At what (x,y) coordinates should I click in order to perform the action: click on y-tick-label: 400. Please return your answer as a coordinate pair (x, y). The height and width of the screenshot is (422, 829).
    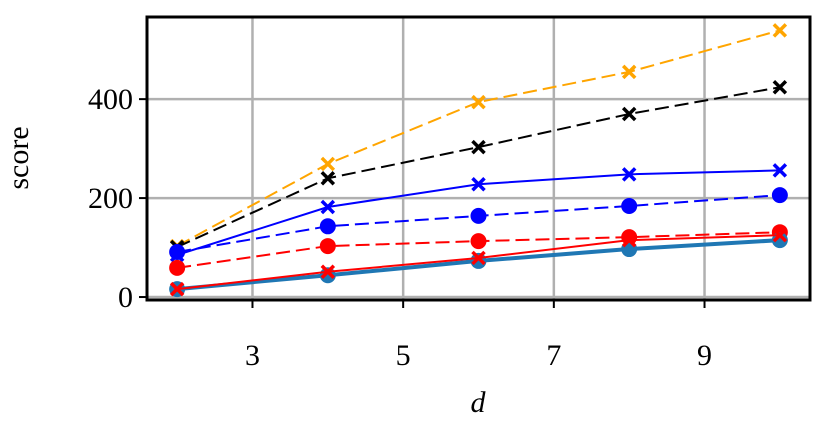
    Looking at the image, I should click on (110, 99).